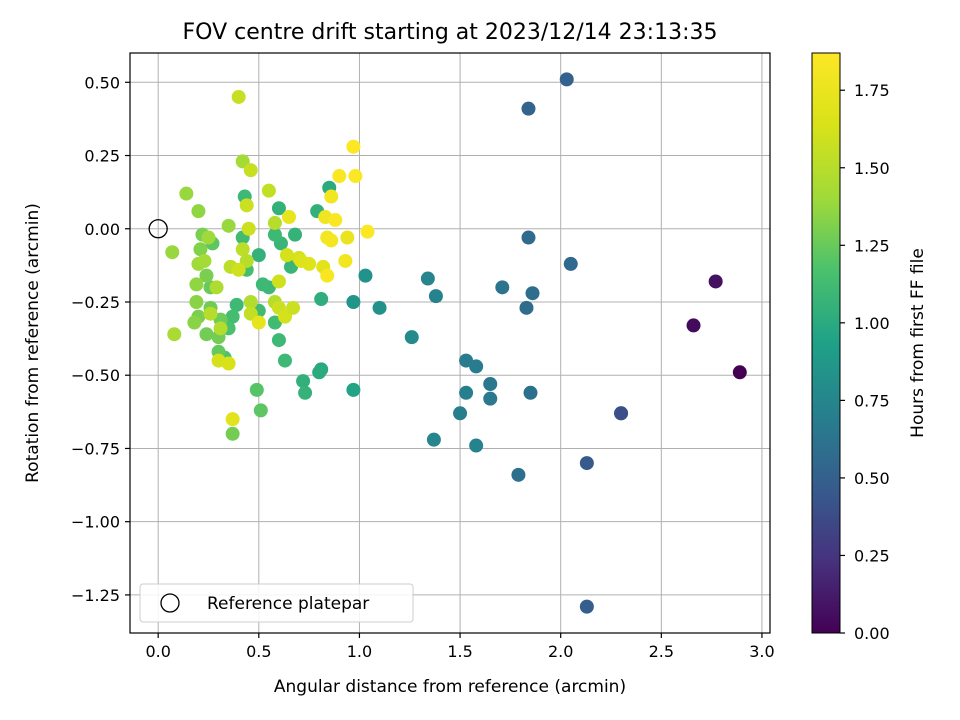 The width and height of the screenshot is (960, 720). What do you see at coordinates (102, 82) in the screenshot?
I see `y-tick-label: 0.50` at bounding box center [102, 82].